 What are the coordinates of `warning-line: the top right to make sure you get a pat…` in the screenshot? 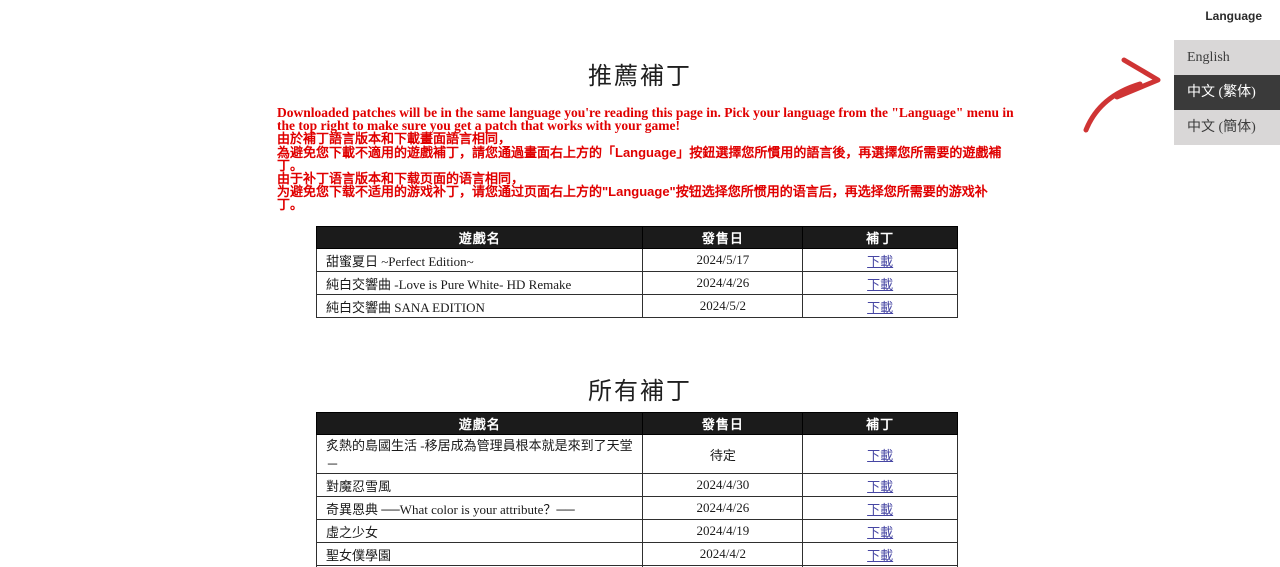 It's located at (478, 126).